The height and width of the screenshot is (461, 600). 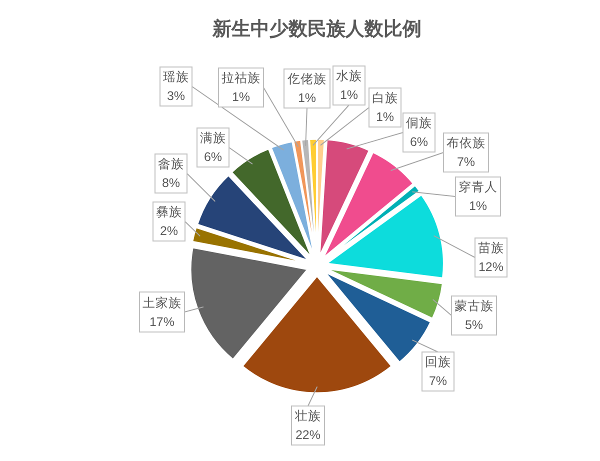 What do you see at coordinates (385, 98) in the screenshot?
I see `slice-label: 白族` at bounding box center [385, 98].